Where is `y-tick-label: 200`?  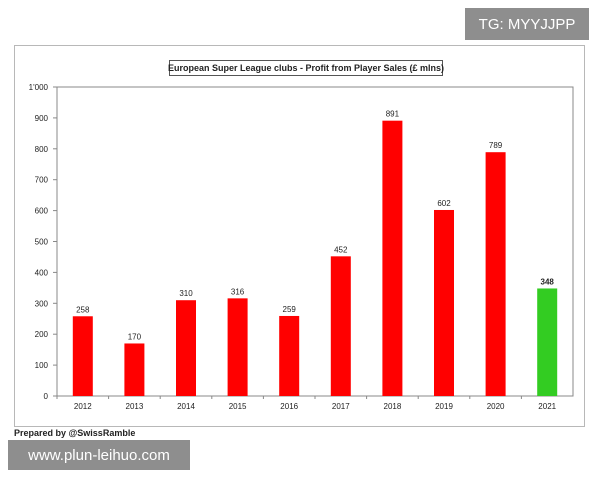
y-tick-label: 200 is located at coordinates (42, 334).